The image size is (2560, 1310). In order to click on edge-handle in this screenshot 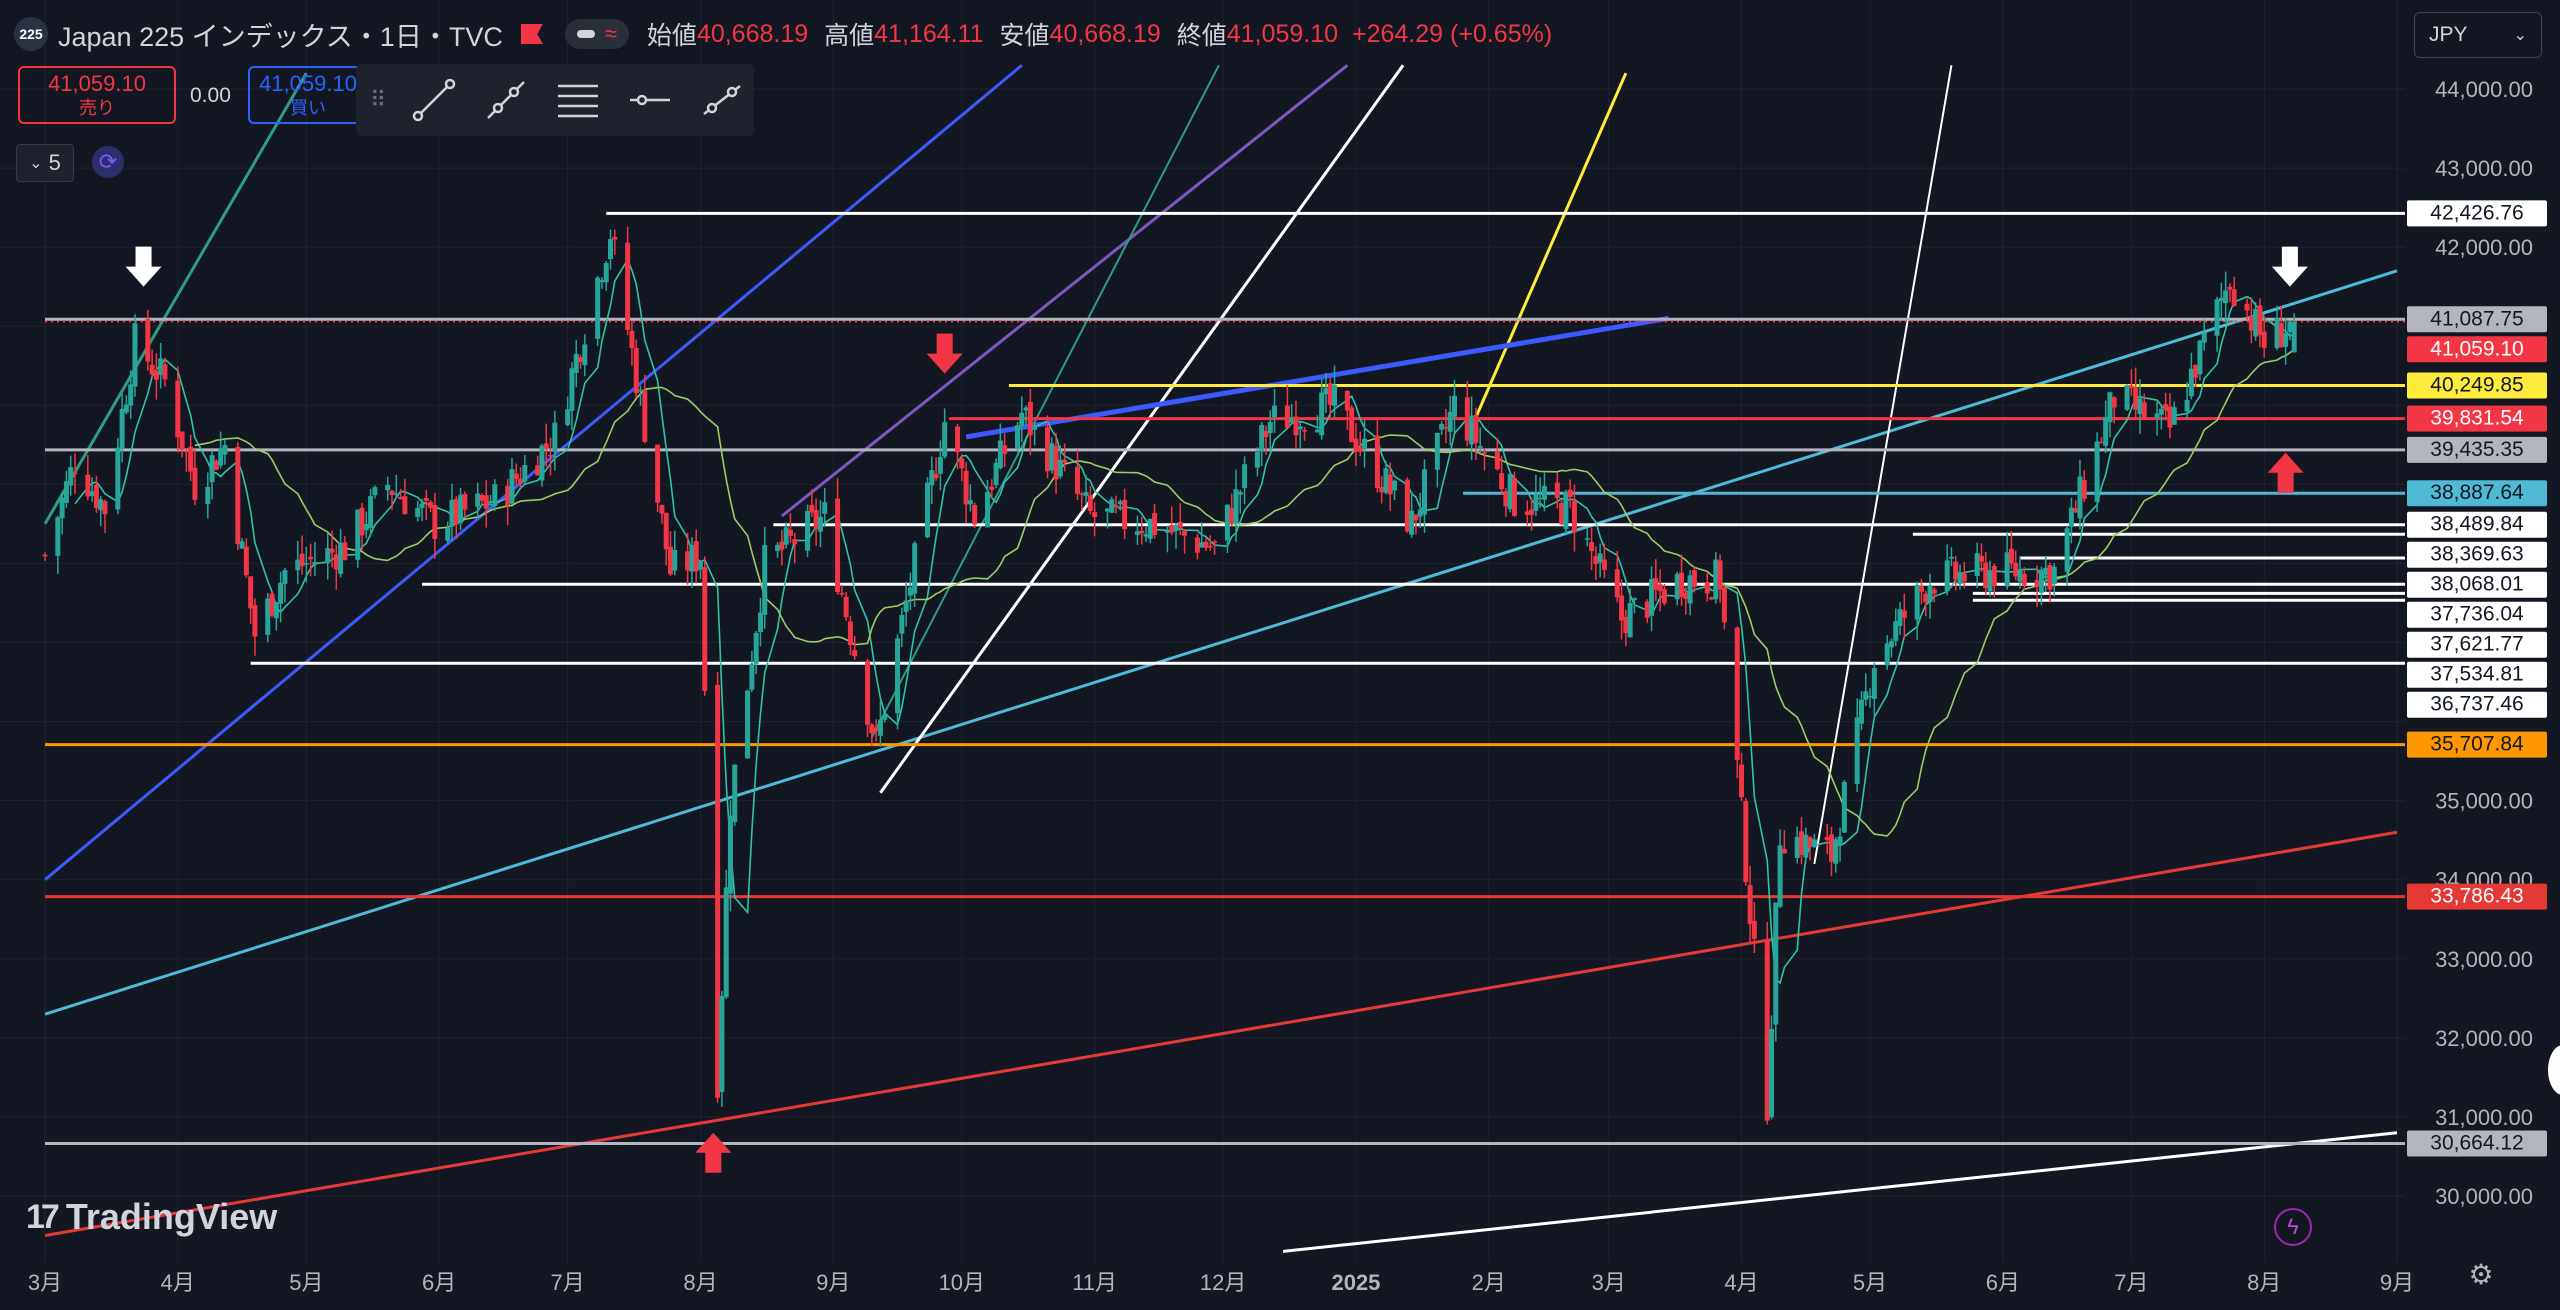, I will do `click(2554, 1070)`.